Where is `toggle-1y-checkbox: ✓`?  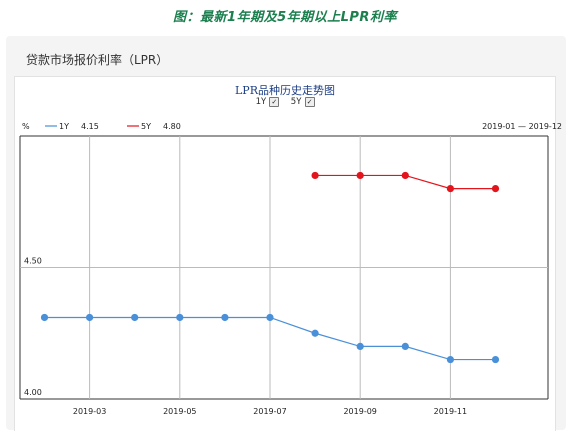
toggle-1y-checkbox: ✓ is located at coordinates (274, 102).